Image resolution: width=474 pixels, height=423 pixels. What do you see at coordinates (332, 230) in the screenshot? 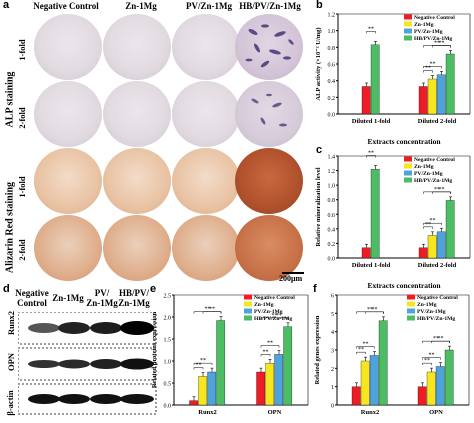
I see `y-tick-label: 0.4` at bounding box center [332, 230].